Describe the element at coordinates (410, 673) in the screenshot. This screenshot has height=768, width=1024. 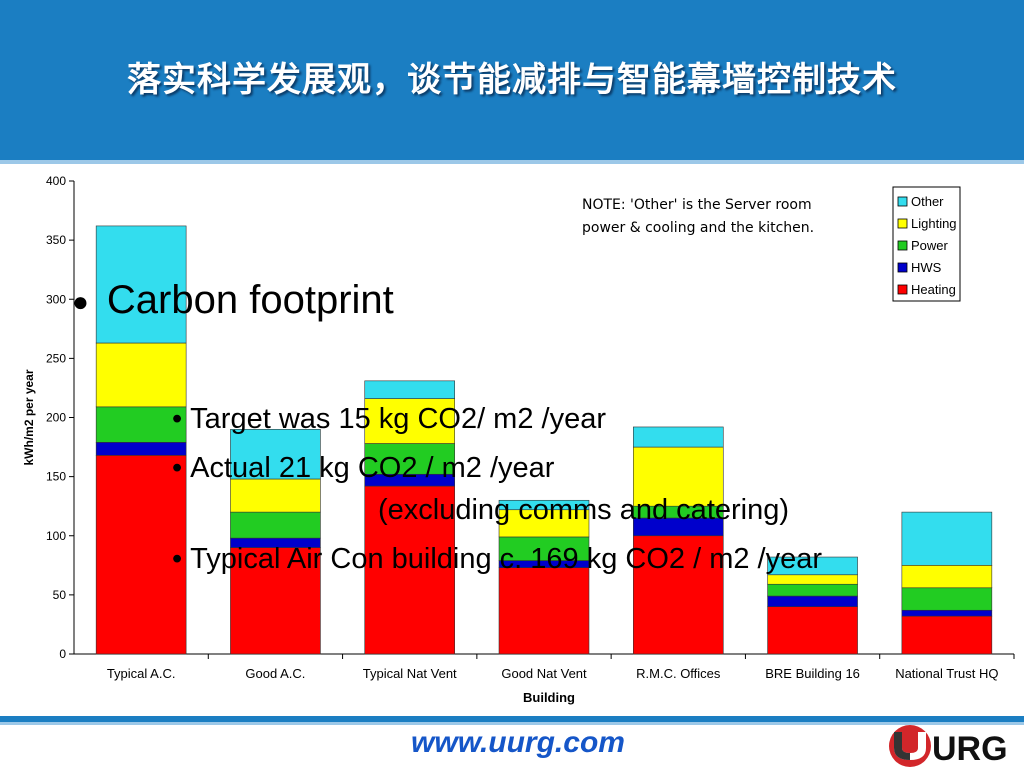
I see `x-tick-label: Typical Nat Vent` at that location.